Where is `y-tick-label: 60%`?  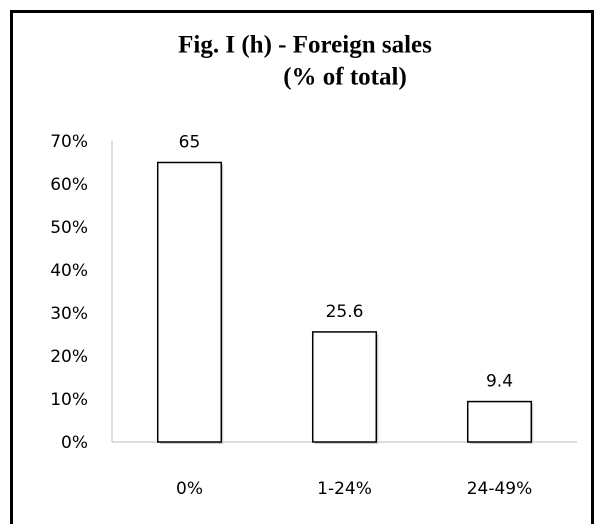
y-tick-label: 60% is located at coordinates (69, 185).